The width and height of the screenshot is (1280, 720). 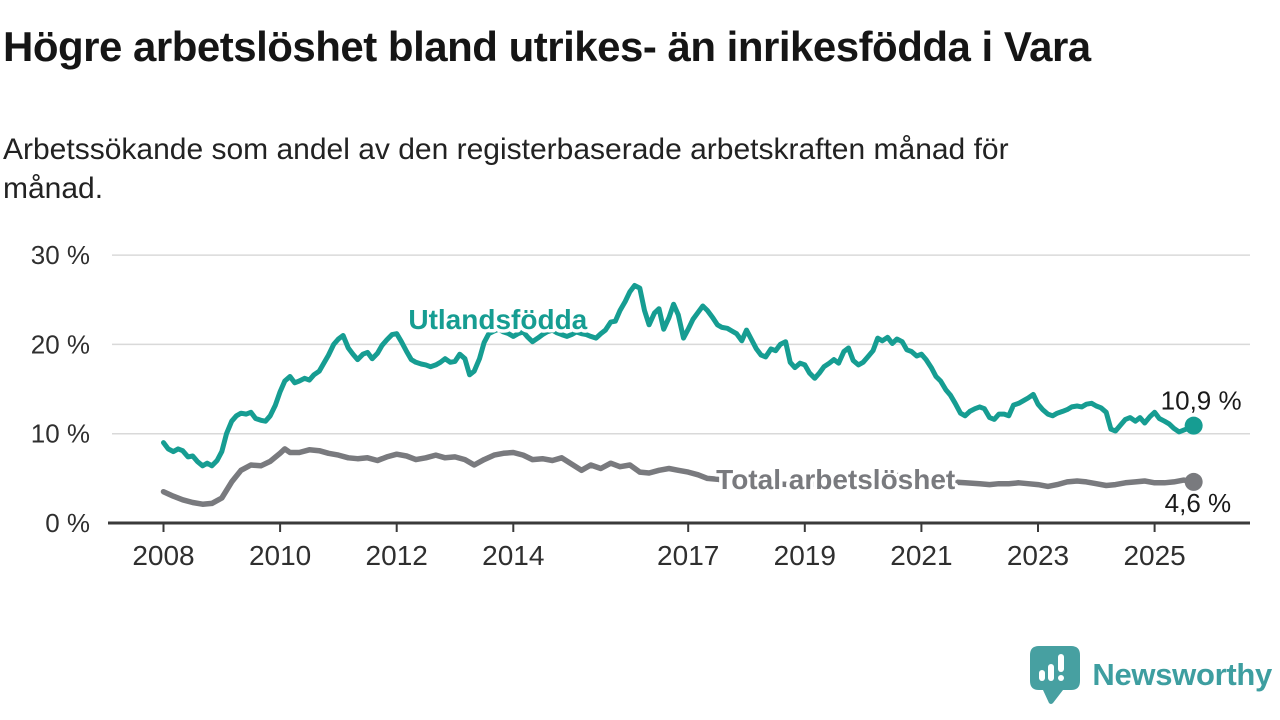 What do you see at coordinates (280, 555) in the screenshot?
I see `x-tick-label-2010: 2010` at bounding box center [280, 555].